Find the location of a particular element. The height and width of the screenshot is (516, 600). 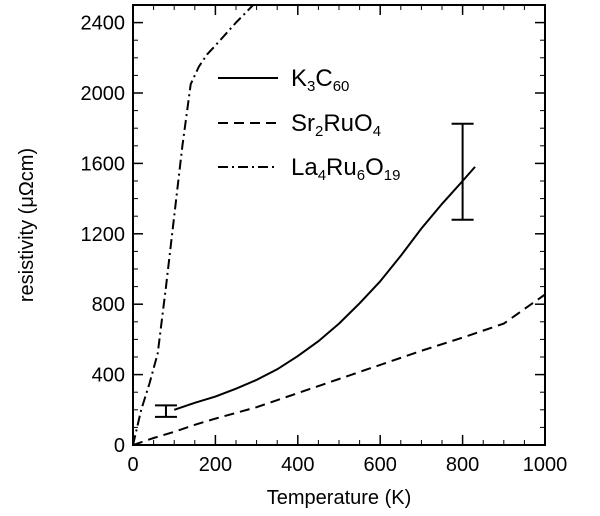

legend-label: Sr2RuO4 is located at coordinates (336, 125).